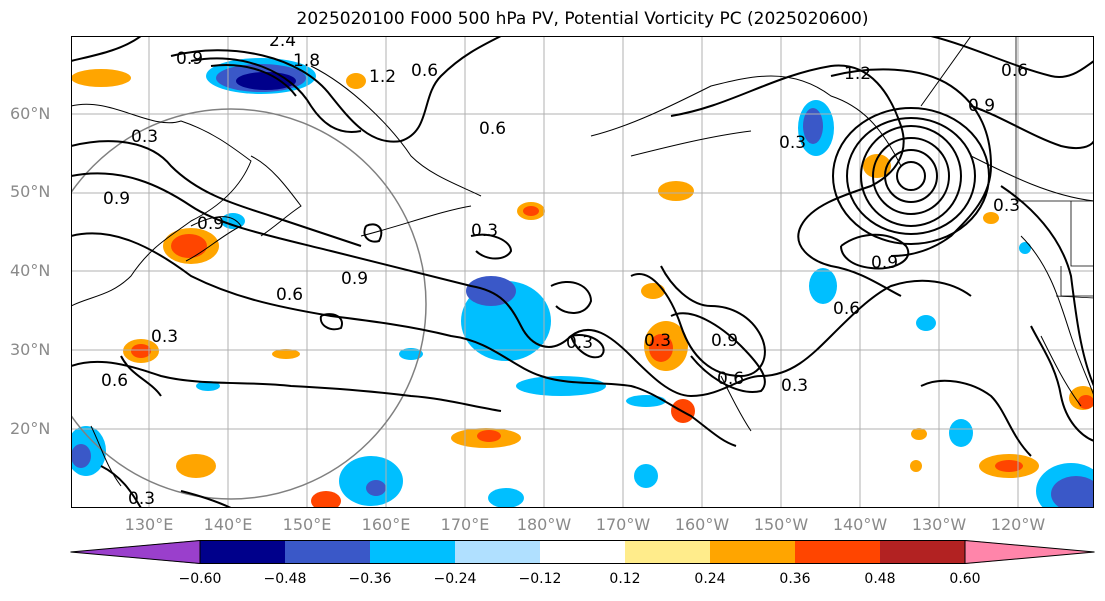 This screenshot has height=601, width=1105. What do you see at coordinates (702, 524) in the screenshot?
I see `lon-label: 160°W` at bounding box center [702, 524].